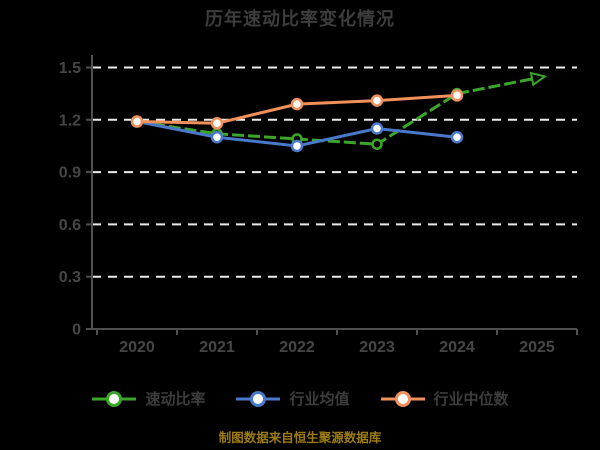 This screenshot has height=450, width=600. What do you see at coordinates (70, 120) in the screenshot?
I see `svg-text: 1.2` at bounding box center [70, 120].